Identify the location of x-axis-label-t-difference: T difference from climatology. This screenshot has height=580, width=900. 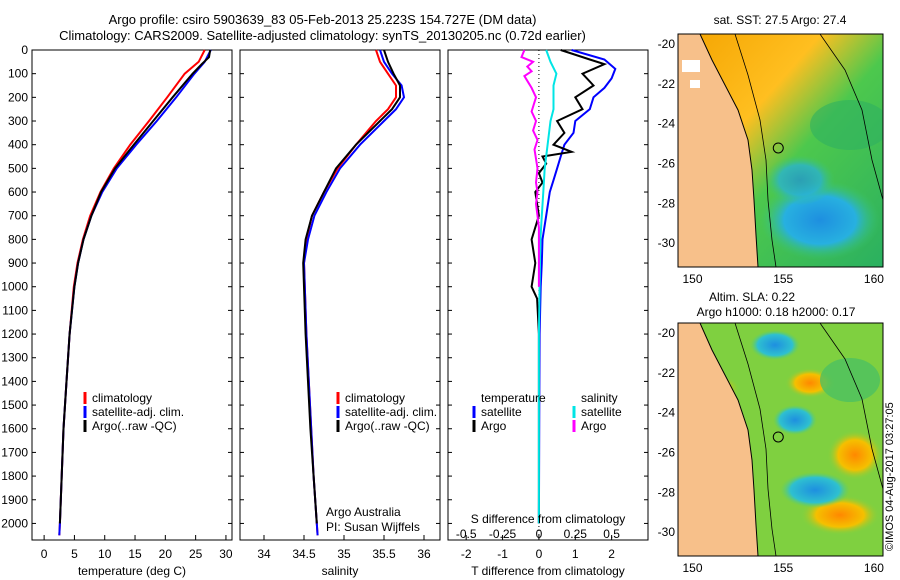
(548, 571).